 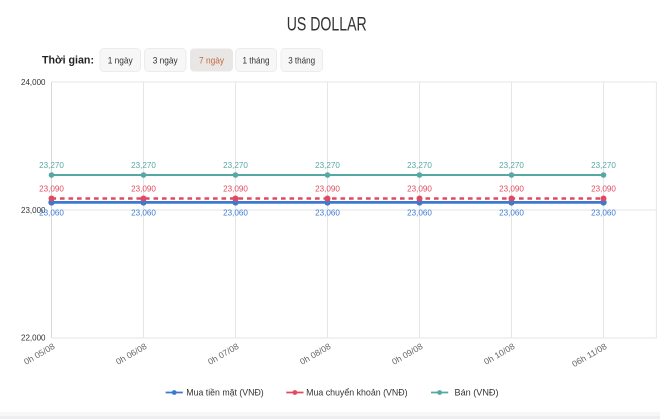 What do you see at coordinates (256, 60) in the screenshot?
I see `svg-text: 1 tháng` at bounding box center [256, 60].